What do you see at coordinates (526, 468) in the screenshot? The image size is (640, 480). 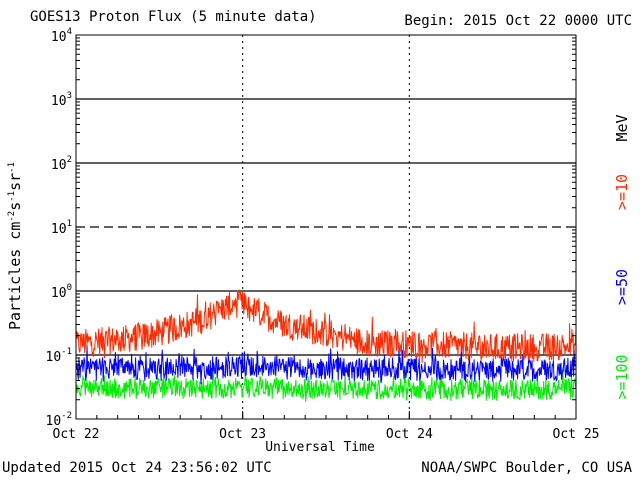 I see `credit-text: NOAA/SWPC Boulder, CO USA` at bounding box center [526, 468].